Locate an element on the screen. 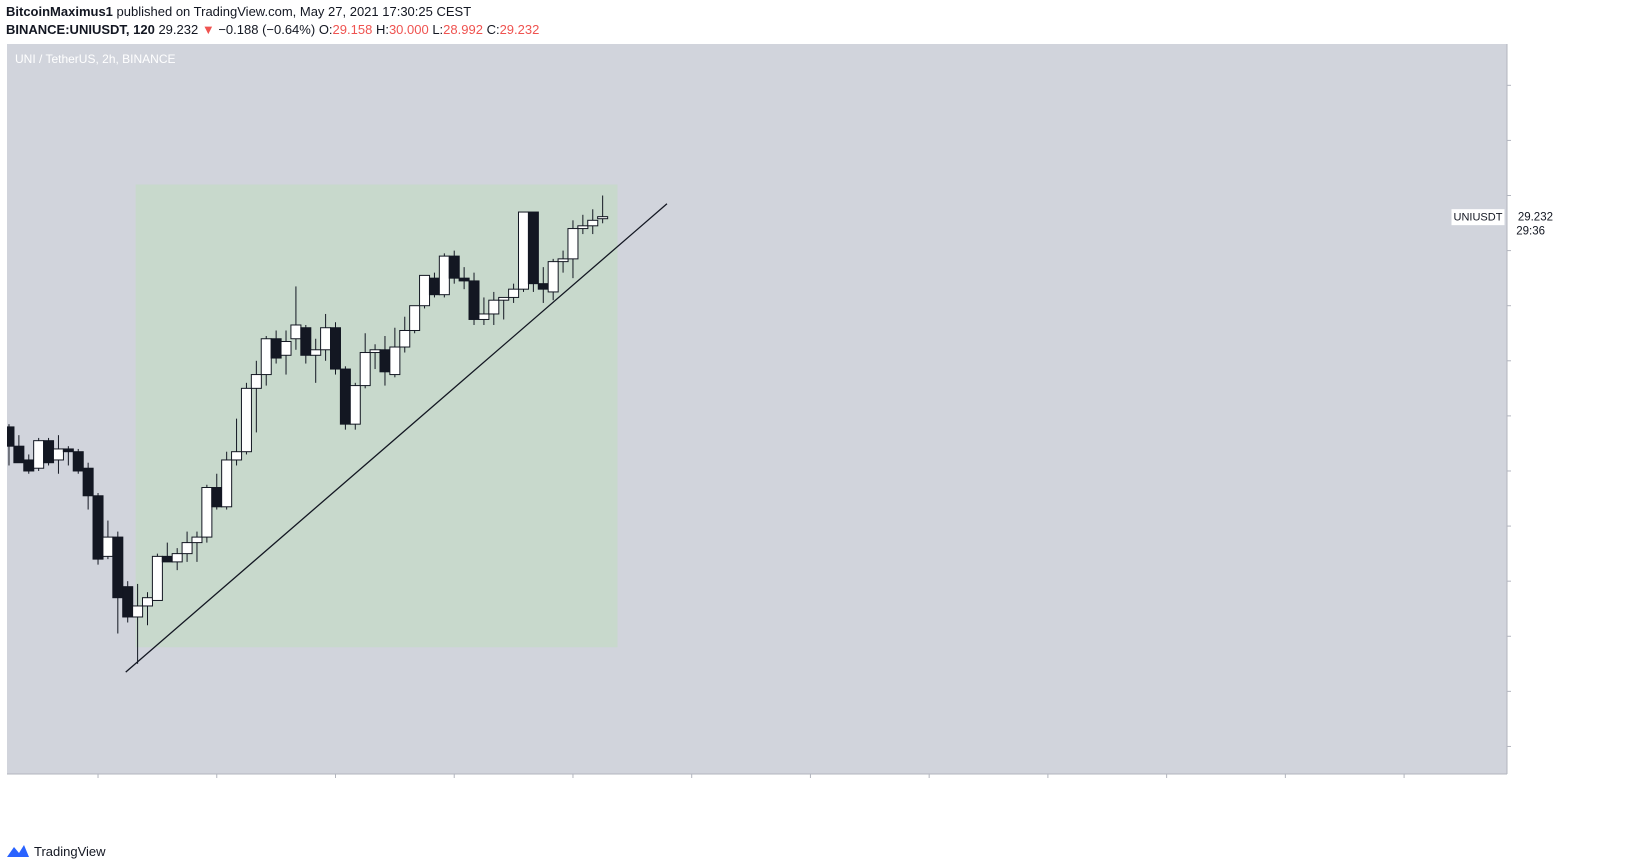 The width and height of the screenshot is (1627, 867). x-tick-label: 23 is located at coordinates (98, 788).